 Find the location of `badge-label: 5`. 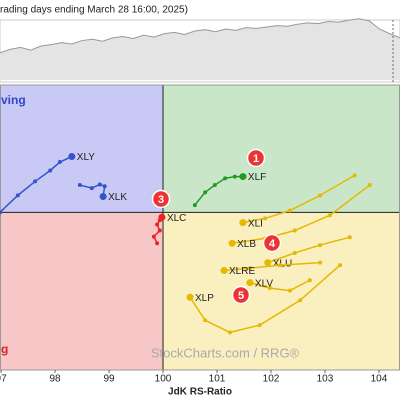

badge-label: 5 is located at coordinates (241, 296).